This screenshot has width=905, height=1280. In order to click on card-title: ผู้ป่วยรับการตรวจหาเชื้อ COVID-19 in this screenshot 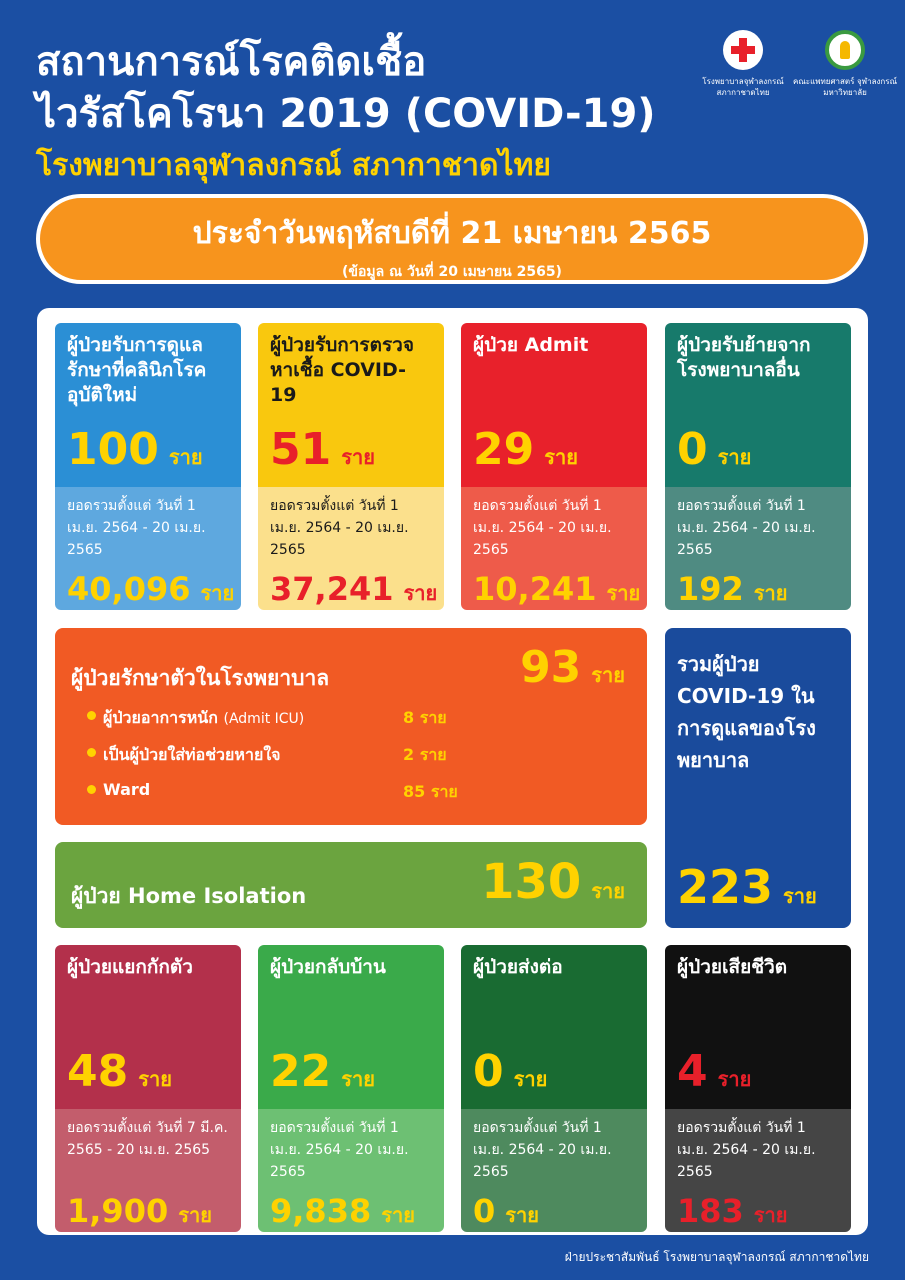, I will do `click(342, 370)`.